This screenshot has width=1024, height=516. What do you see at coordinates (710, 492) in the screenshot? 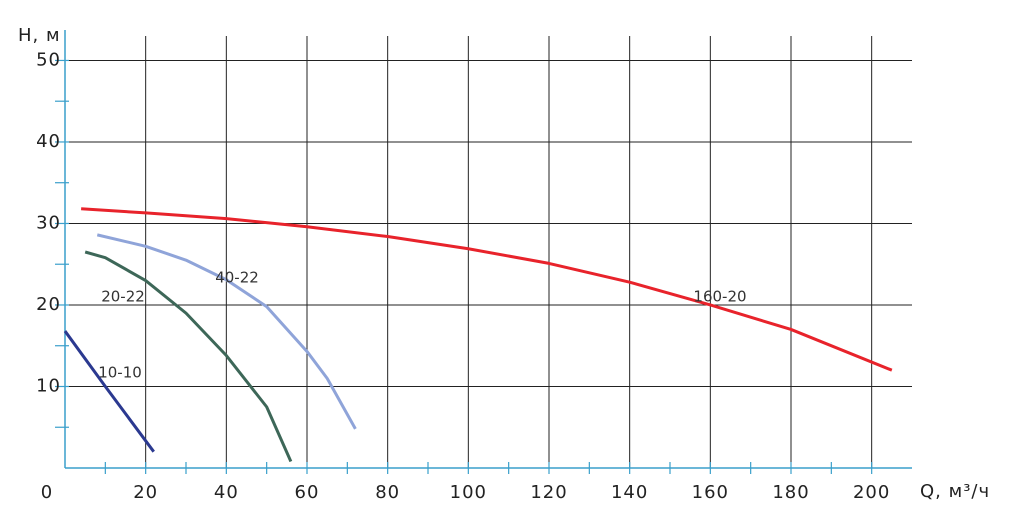
I see `x-tick-label: 160` at bounding box center [710, 492].